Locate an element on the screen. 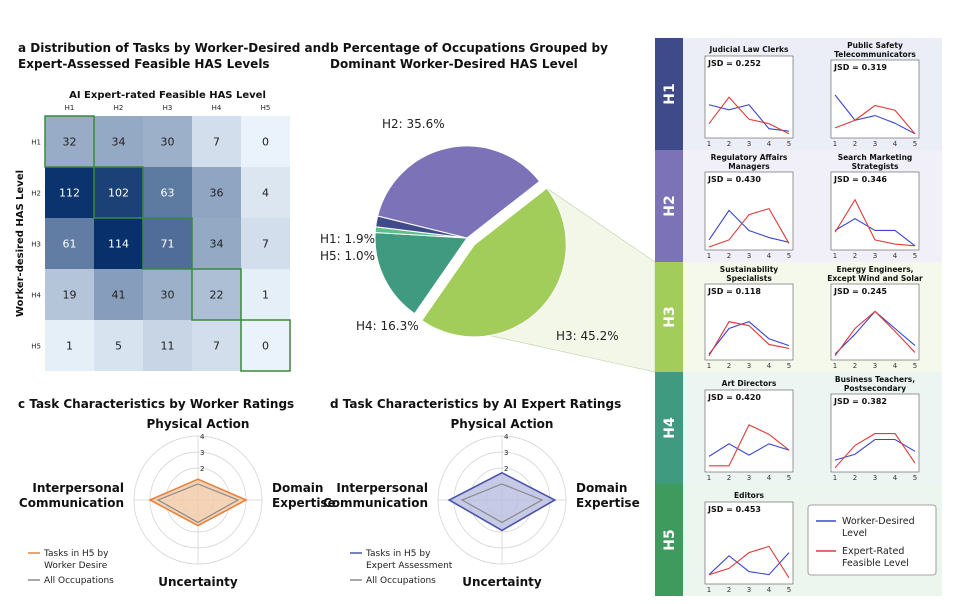  occ-row-band-H4 is located at coordinates (669, 428).